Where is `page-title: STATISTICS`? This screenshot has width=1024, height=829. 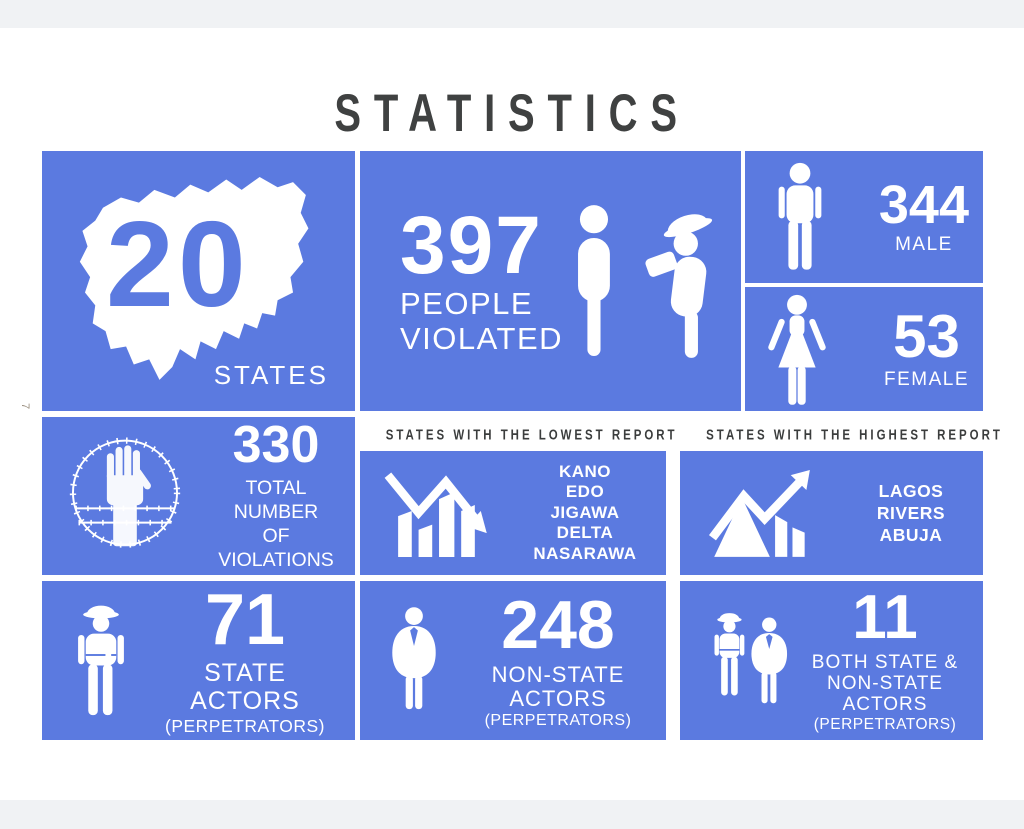
page-title: STATISTICS is located at coordinates (512, 113).